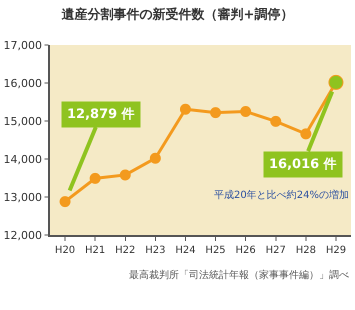 Image resolution: width=355 pixels, height=310 pixels. What do you see at coordinates (95, 250) in the screenshot?
I see `x-tick-label: H21` at bounding box center [95, 250].